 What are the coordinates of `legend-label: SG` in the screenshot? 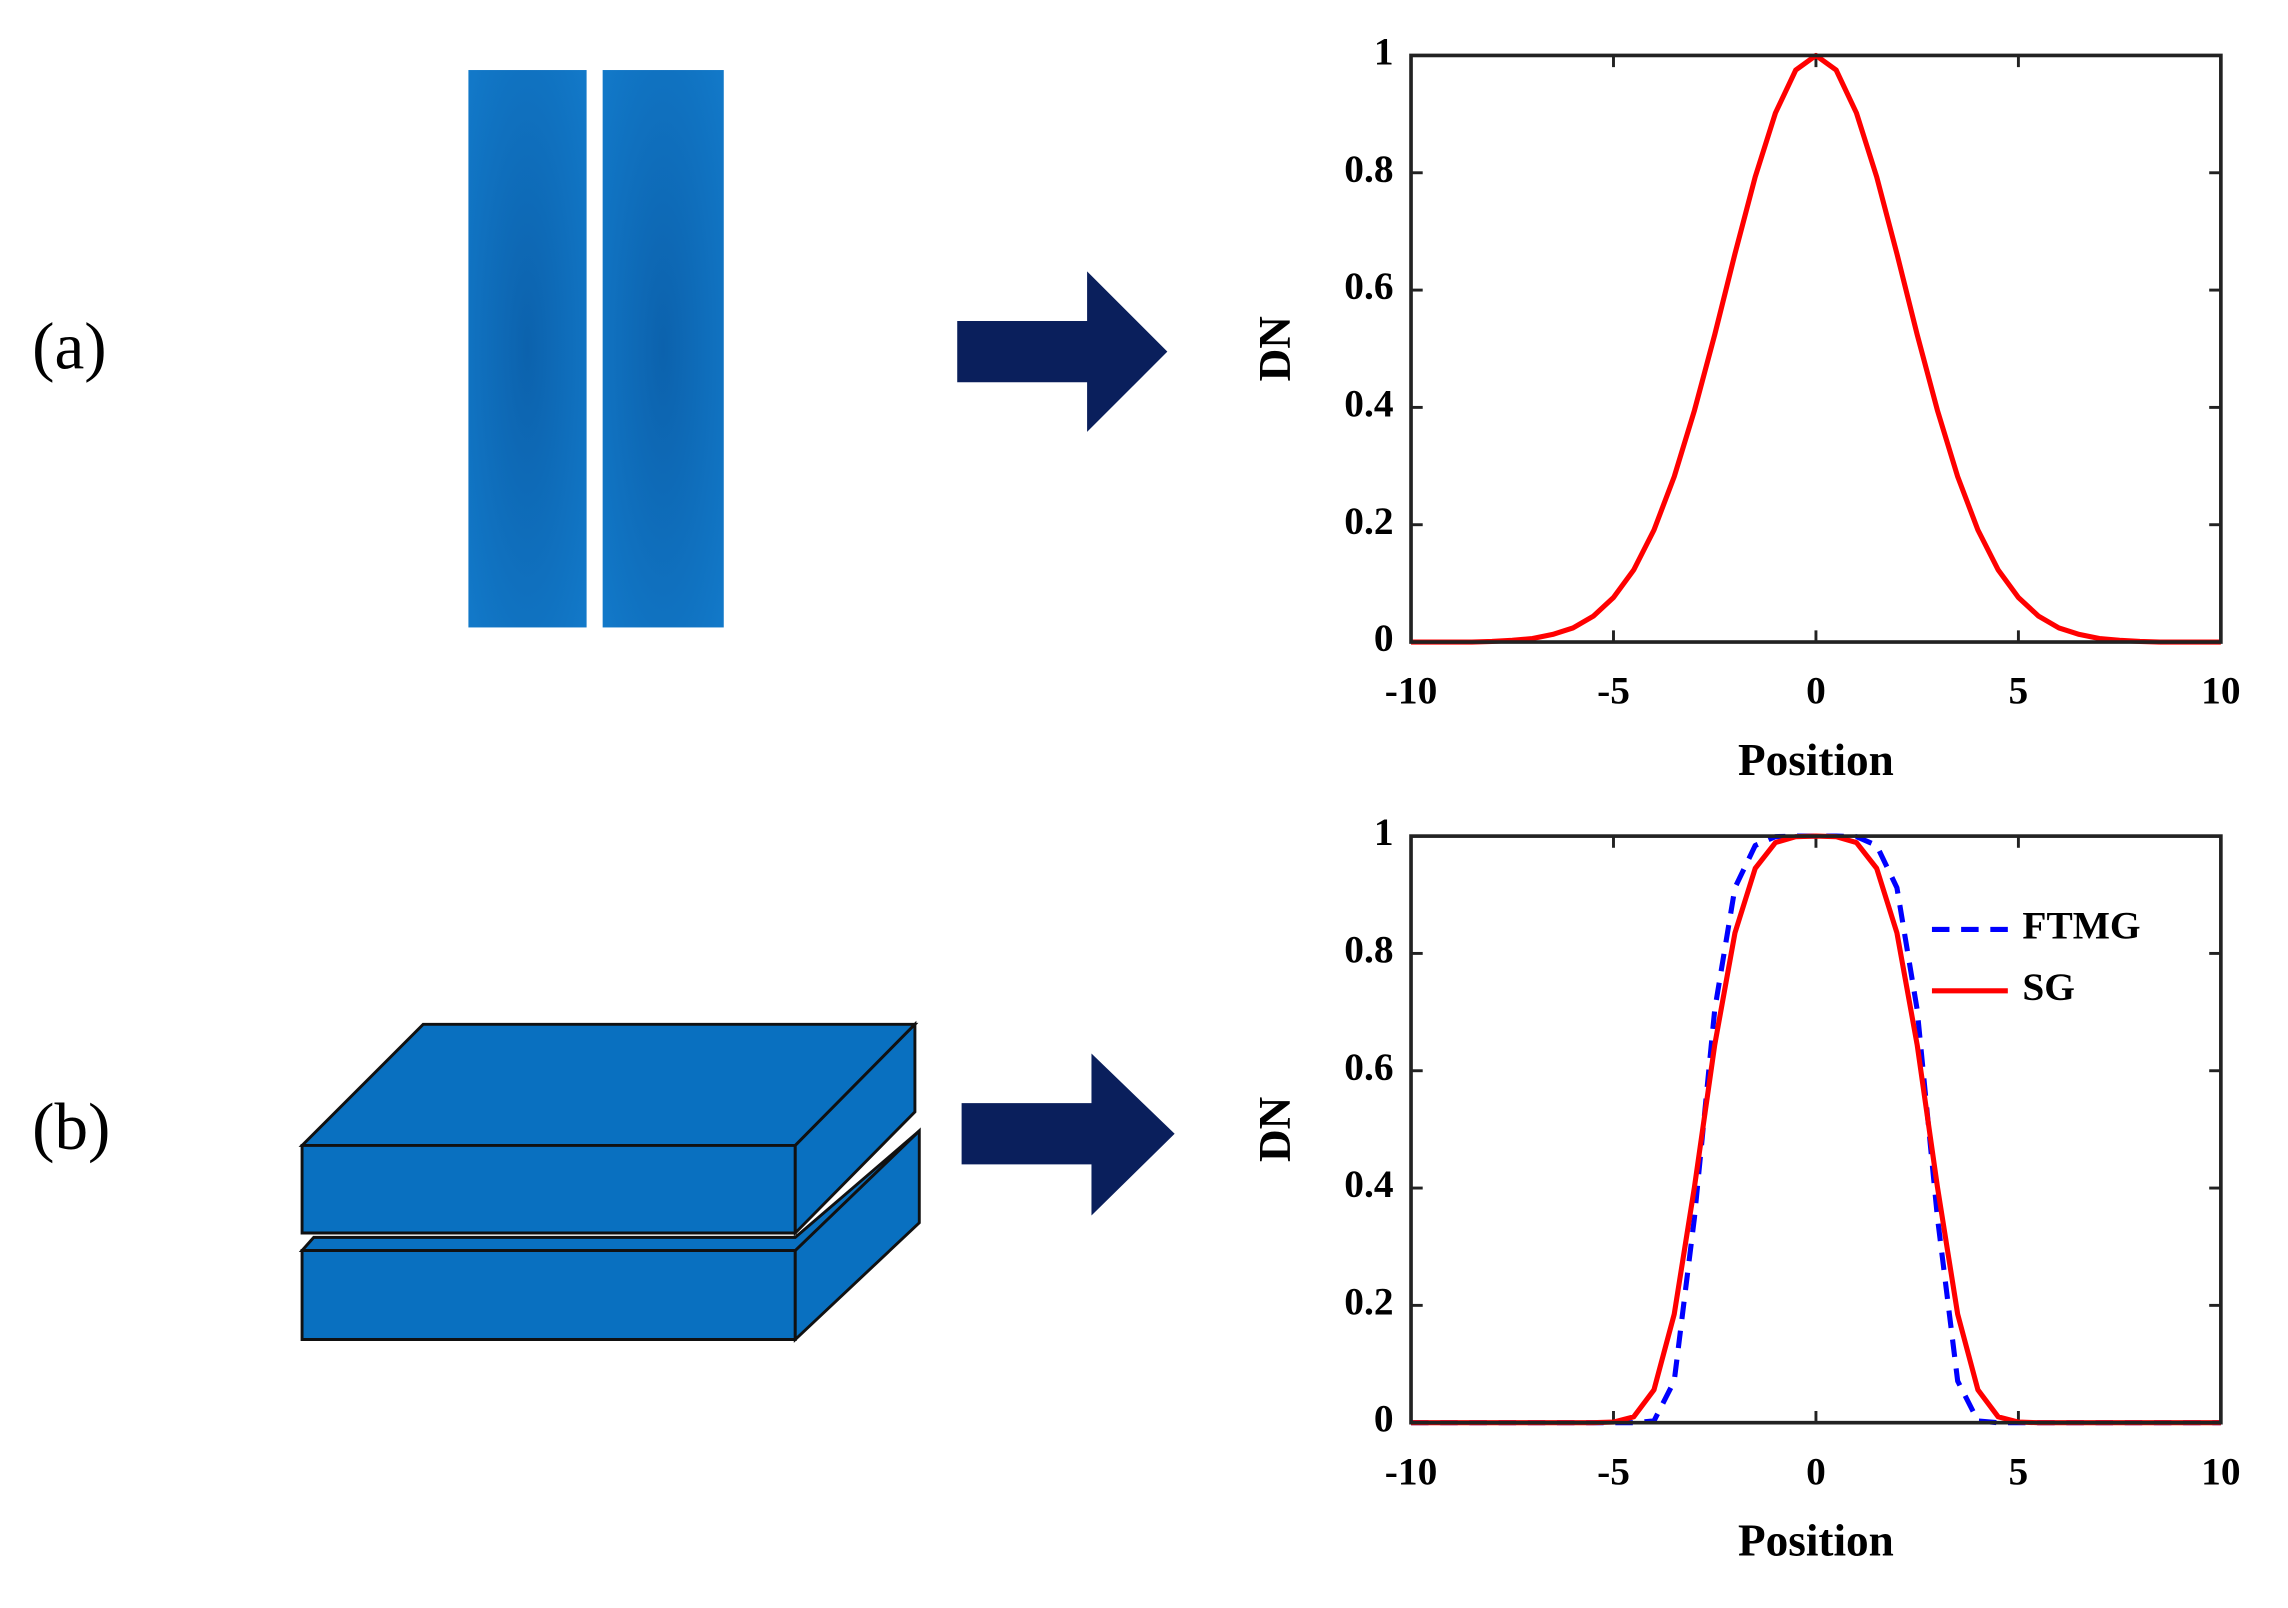 It's located at (2048, 987).